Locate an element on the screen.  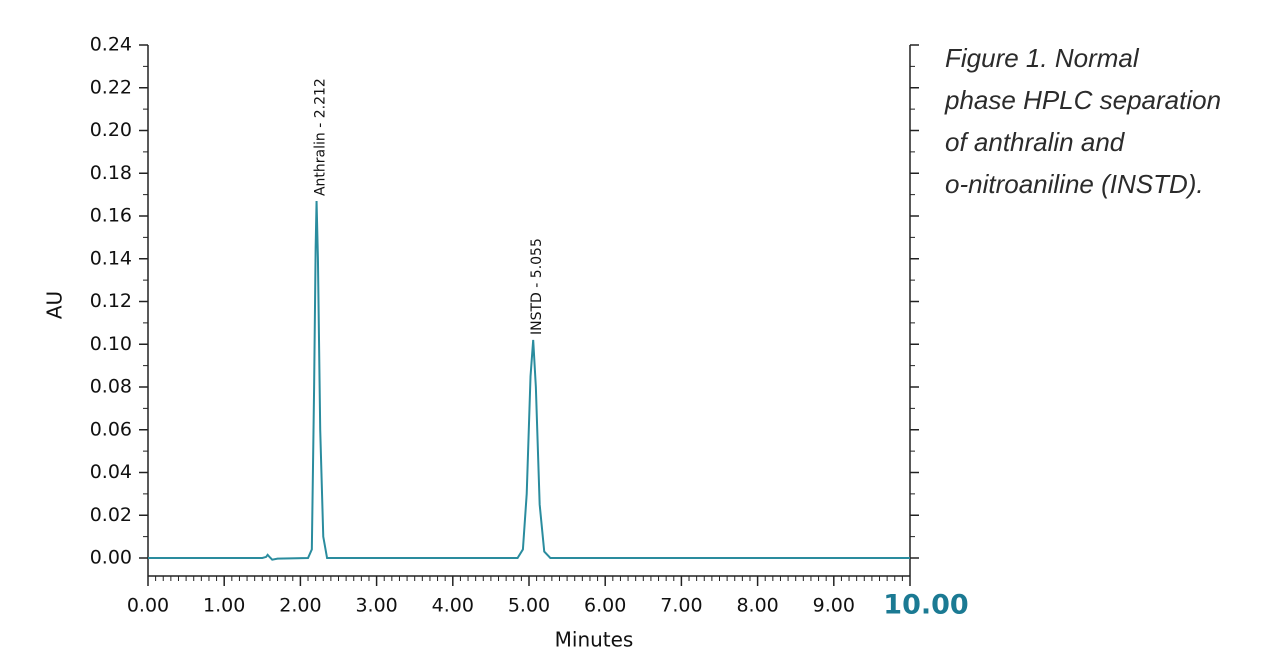
x-tick-label: 8.00 is located at coordinates (757, 606).